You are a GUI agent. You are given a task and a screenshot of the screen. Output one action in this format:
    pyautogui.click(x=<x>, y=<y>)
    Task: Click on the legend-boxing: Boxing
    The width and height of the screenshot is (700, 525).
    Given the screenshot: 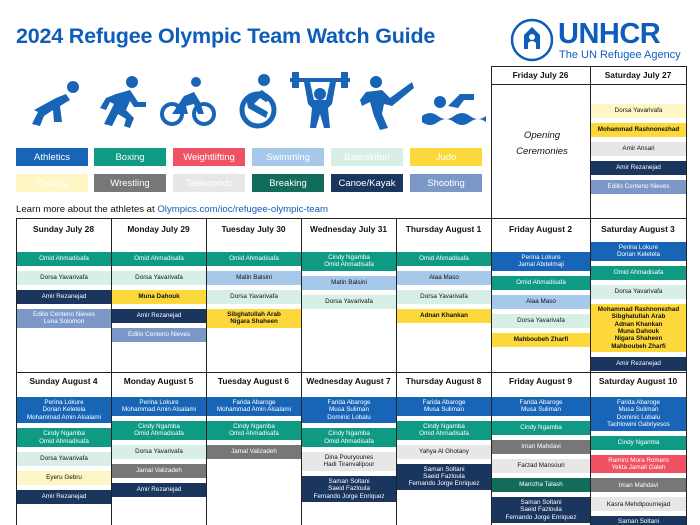 What is the action you would take?
    pyautogui.click(x=130, y=157)
    